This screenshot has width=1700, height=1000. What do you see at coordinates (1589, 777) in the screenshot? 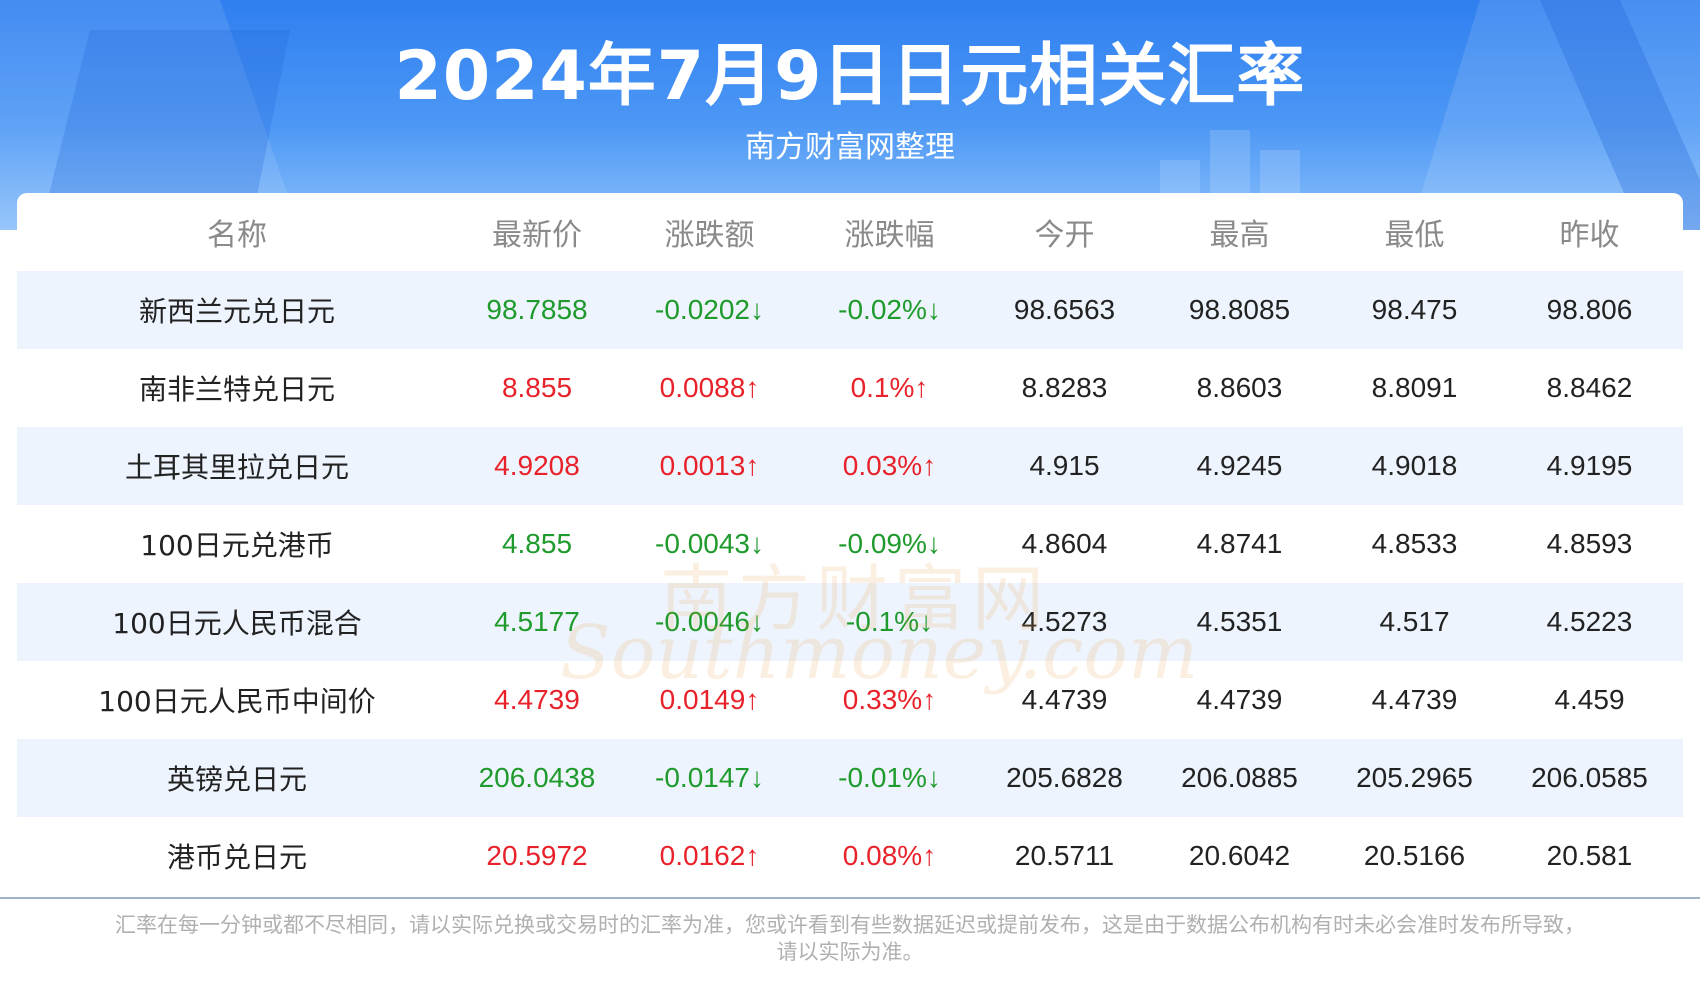
I see `cell-prev-close: 206.0585` at bounding box center [1589, 777].